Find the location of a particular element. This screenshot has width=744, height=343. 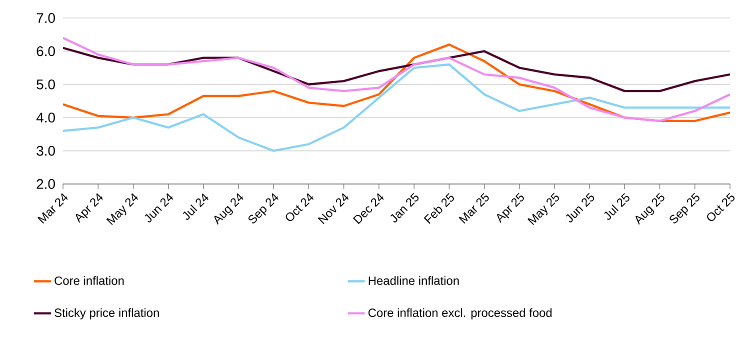

x-tick-label: Oct 25 is located at coordinates (721, 207).